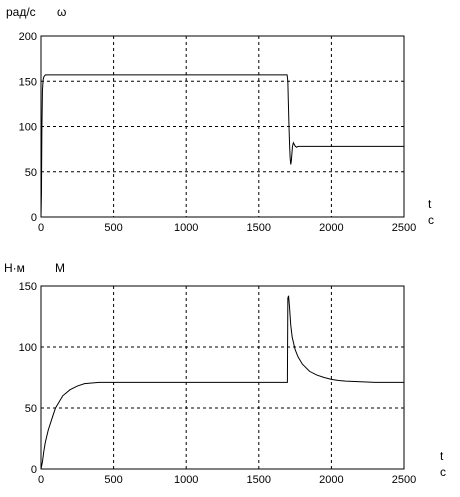 The width and height of the screenshot is (460, 497). I want to click on speed-y-tick-label: 0, so click(34, 218).